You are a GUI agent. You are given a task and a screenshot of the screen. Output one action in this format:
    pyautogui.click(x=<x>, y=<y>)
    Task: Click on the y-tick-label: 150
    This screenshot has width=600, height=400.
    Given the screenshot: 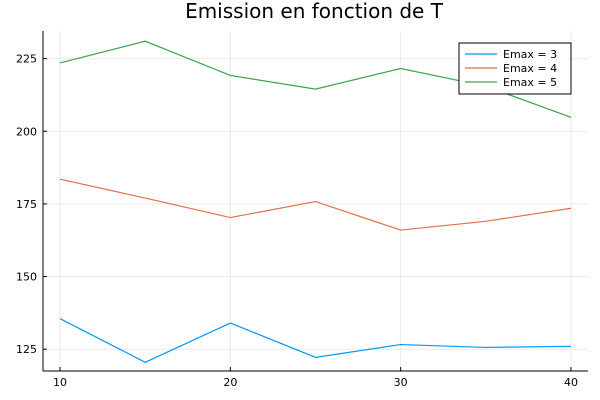 What is the action you would take?
    pyautogui.click(x=26, y=277)
    